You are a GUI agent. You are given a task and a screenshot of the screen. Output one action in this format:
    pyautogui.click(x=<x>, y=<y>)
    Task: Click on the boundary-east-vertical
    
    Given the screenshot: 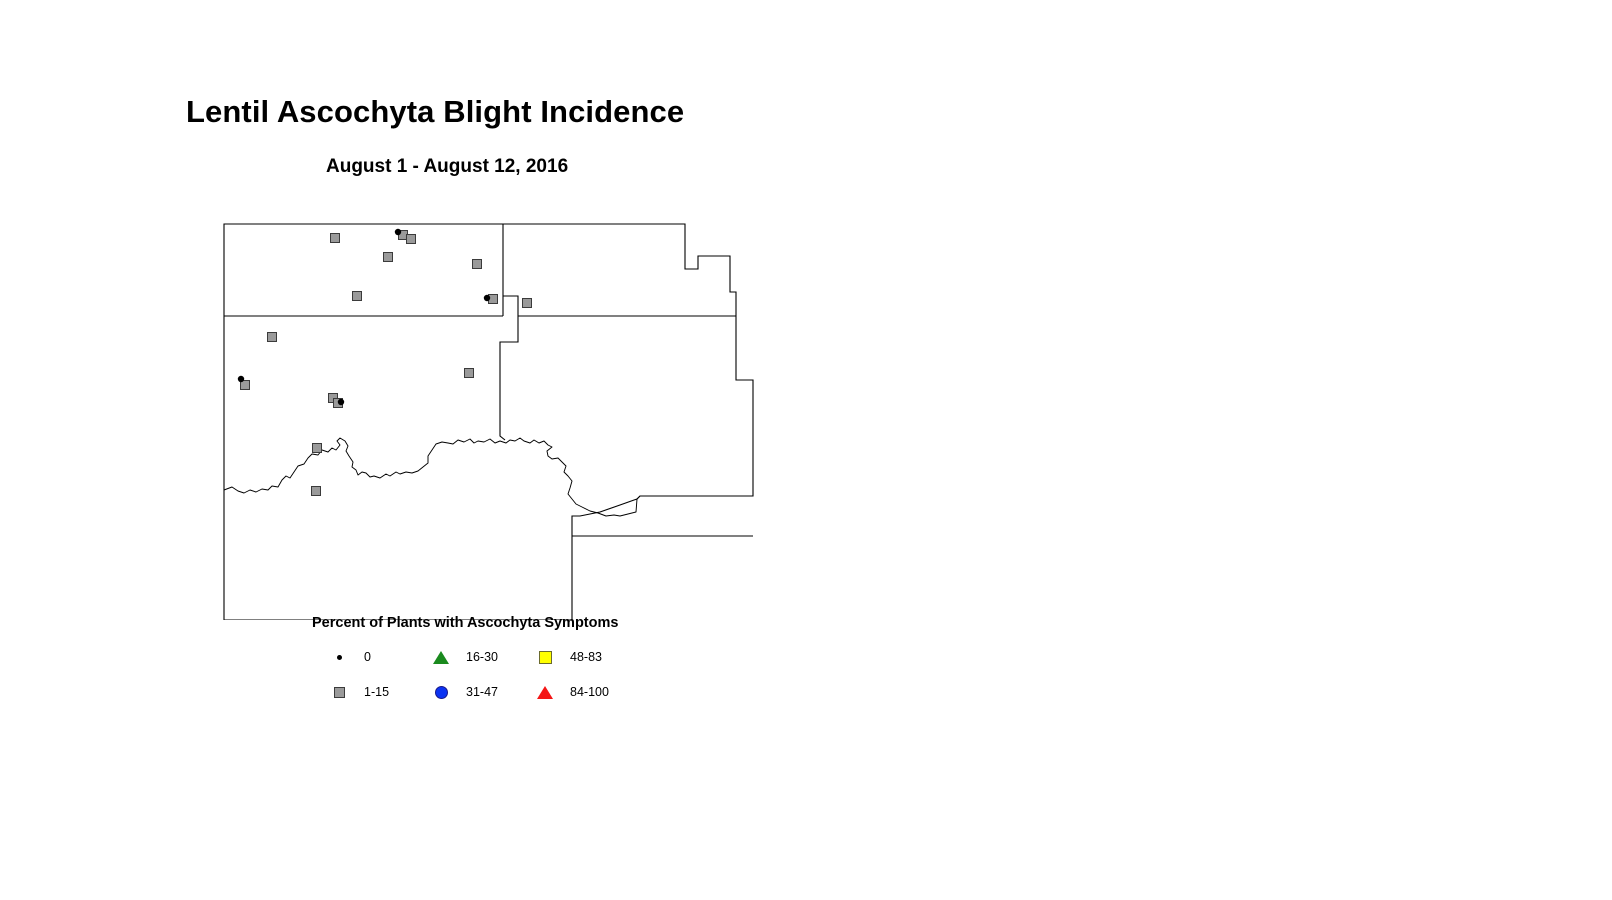 What is the action you would take?
    pyautogui.click(x=509, y=378)
    